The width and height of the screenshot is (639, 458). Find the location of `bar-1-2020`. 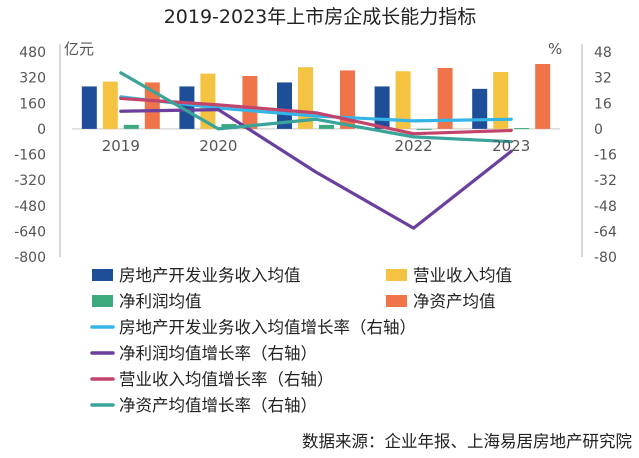

bar-1-2020 is located at coordinates (187, 107).